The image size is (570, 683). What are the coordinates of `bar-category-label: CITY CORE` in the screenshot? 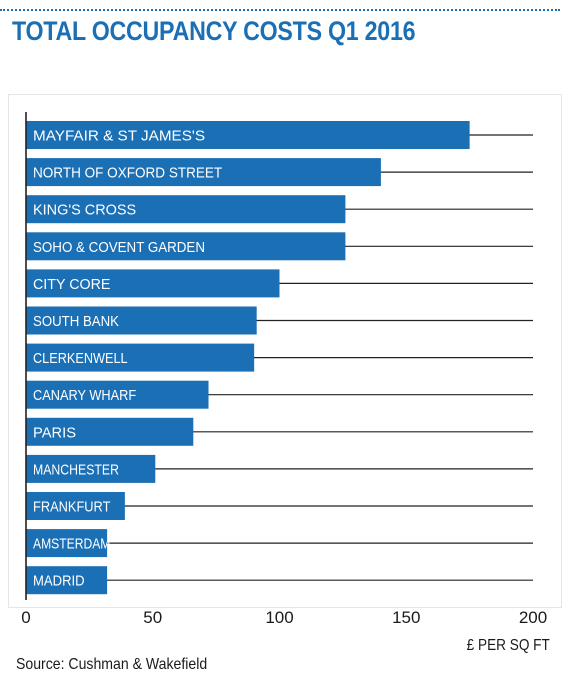 It's located at (71, 284).